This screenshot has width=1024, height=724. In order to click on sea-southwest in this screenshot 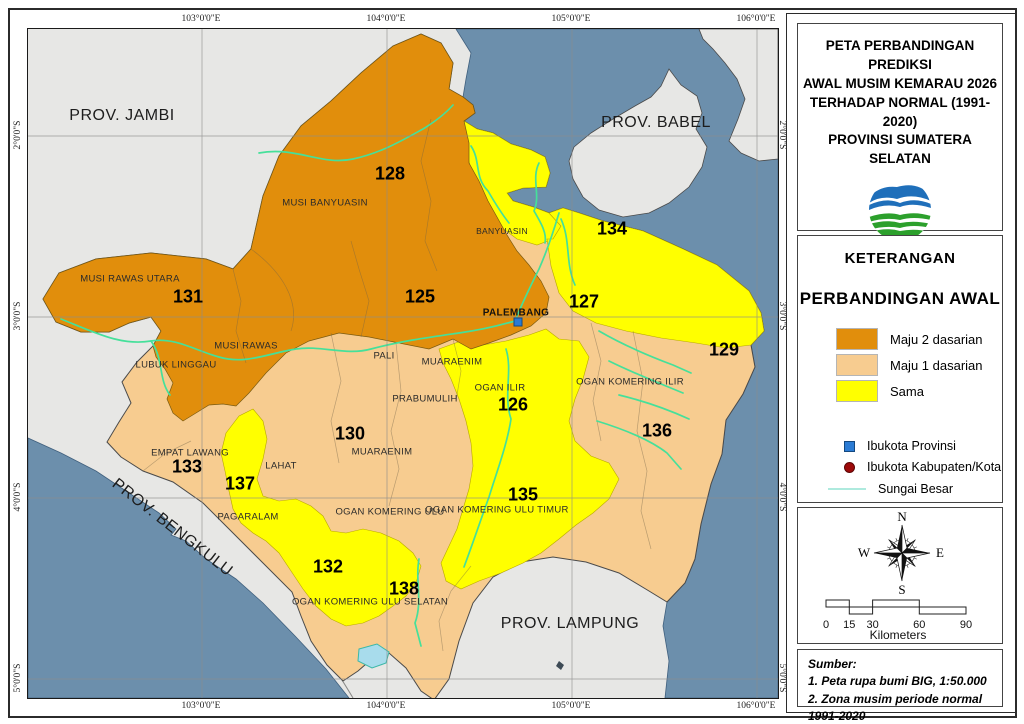, I will do `click(189, 567)`.